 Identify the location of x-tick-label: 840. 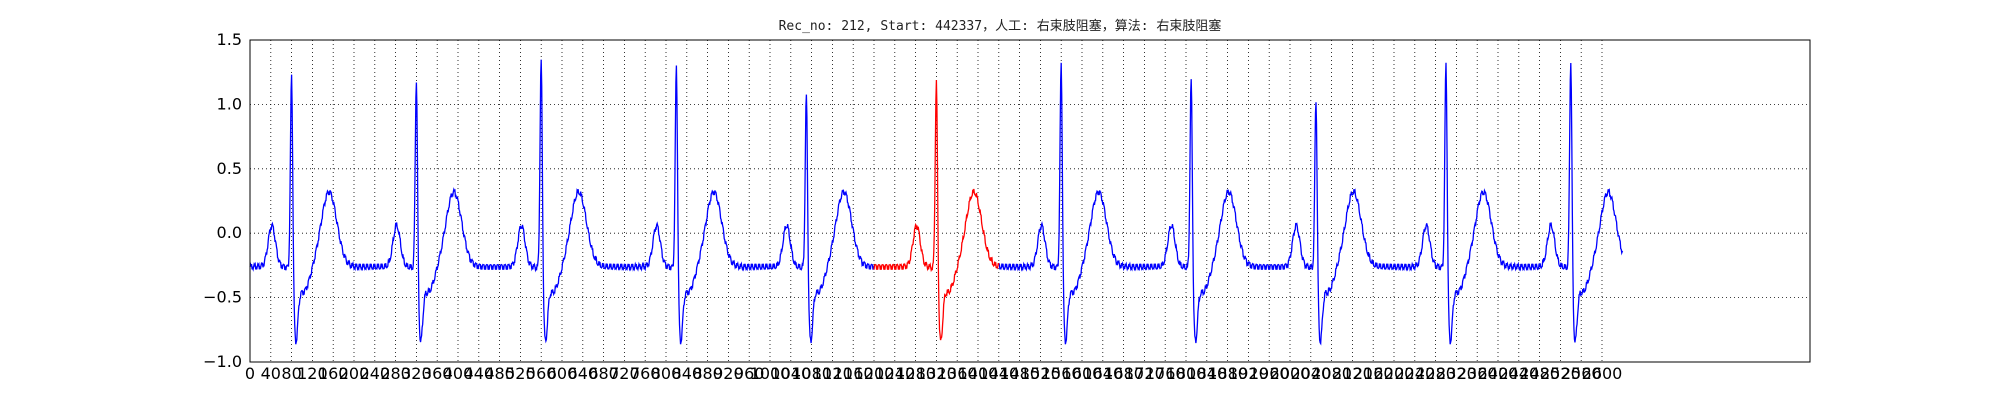
(687, 373).